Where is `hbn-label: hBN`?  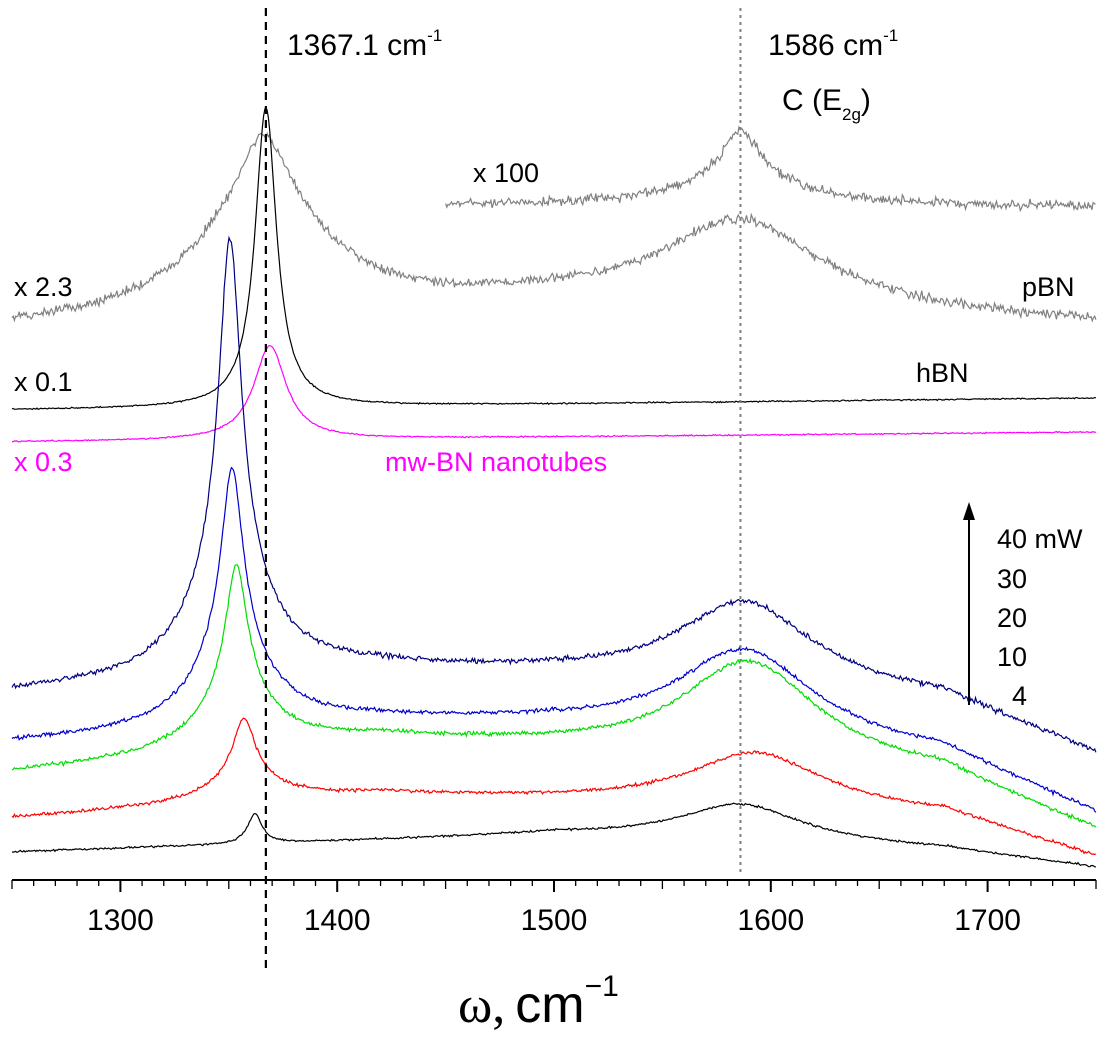 hbn-label: hBN is located at coordinates (942, 373).